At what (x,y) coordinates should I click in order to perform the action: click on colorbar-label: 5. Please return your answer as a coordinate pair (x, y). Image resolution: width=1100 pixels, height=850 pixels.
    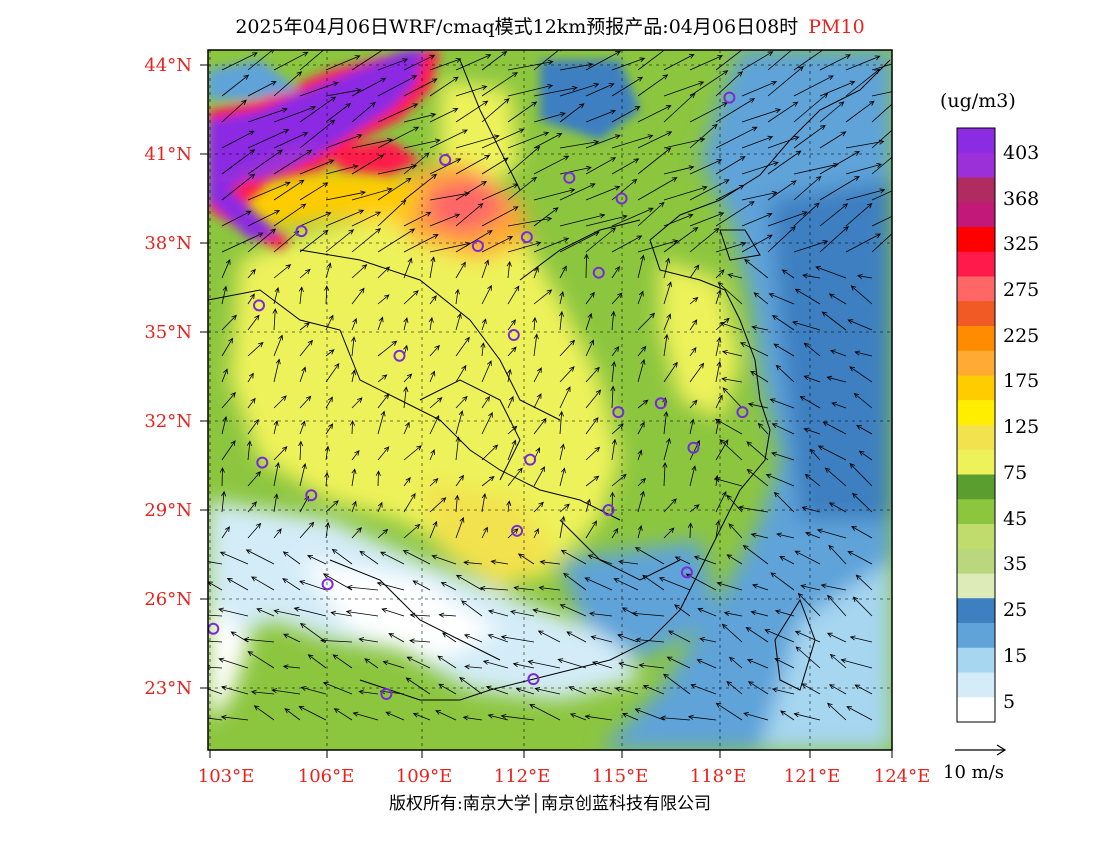
    Looking at the image, I should click on (1009, 702).